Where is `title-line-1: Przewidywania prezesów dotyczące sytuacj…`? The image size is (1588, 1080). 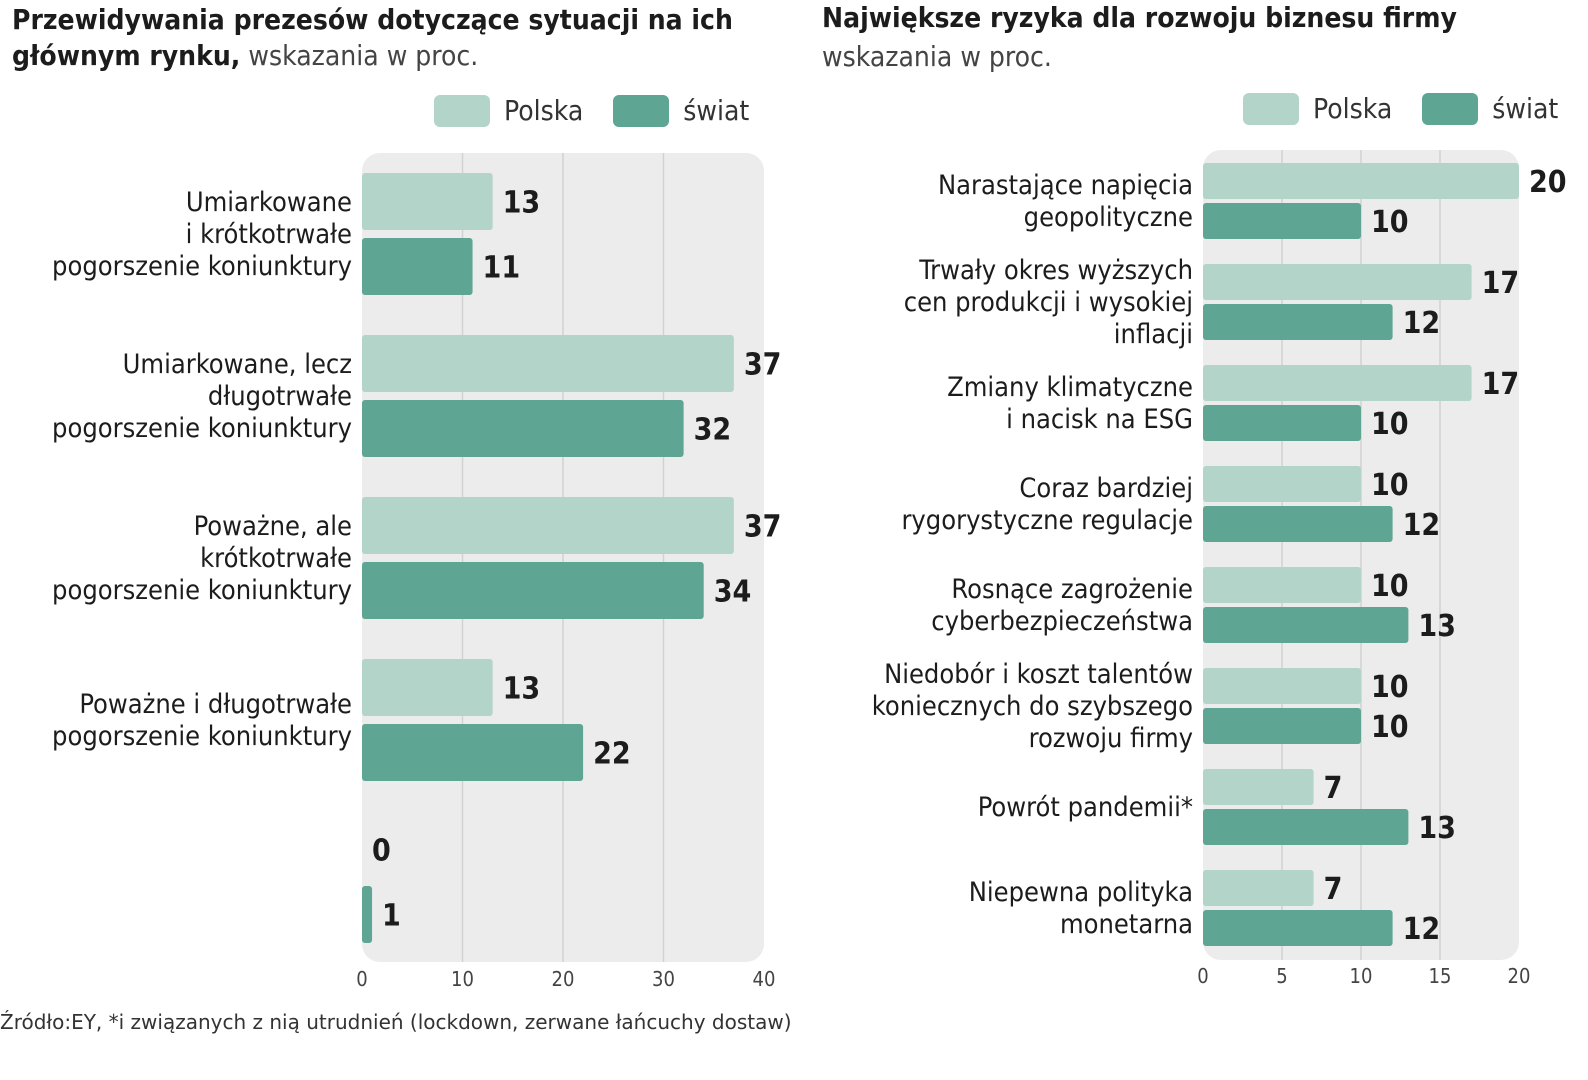 title-line-1: Przewidywania prezesów dotyczące sytuacj… is located at coordinates (372, 19).